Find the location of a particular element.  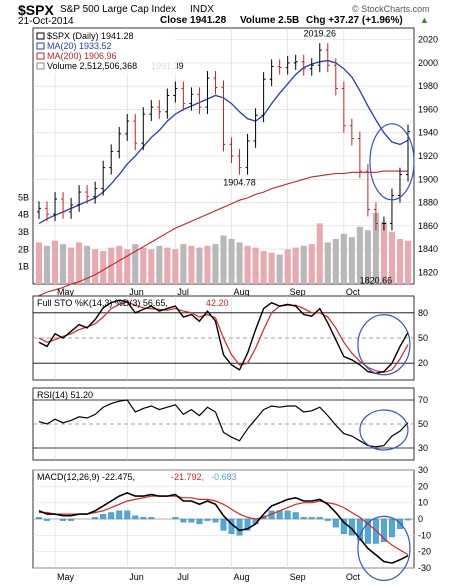

sto-k-line is located at coordinates (223, 337).